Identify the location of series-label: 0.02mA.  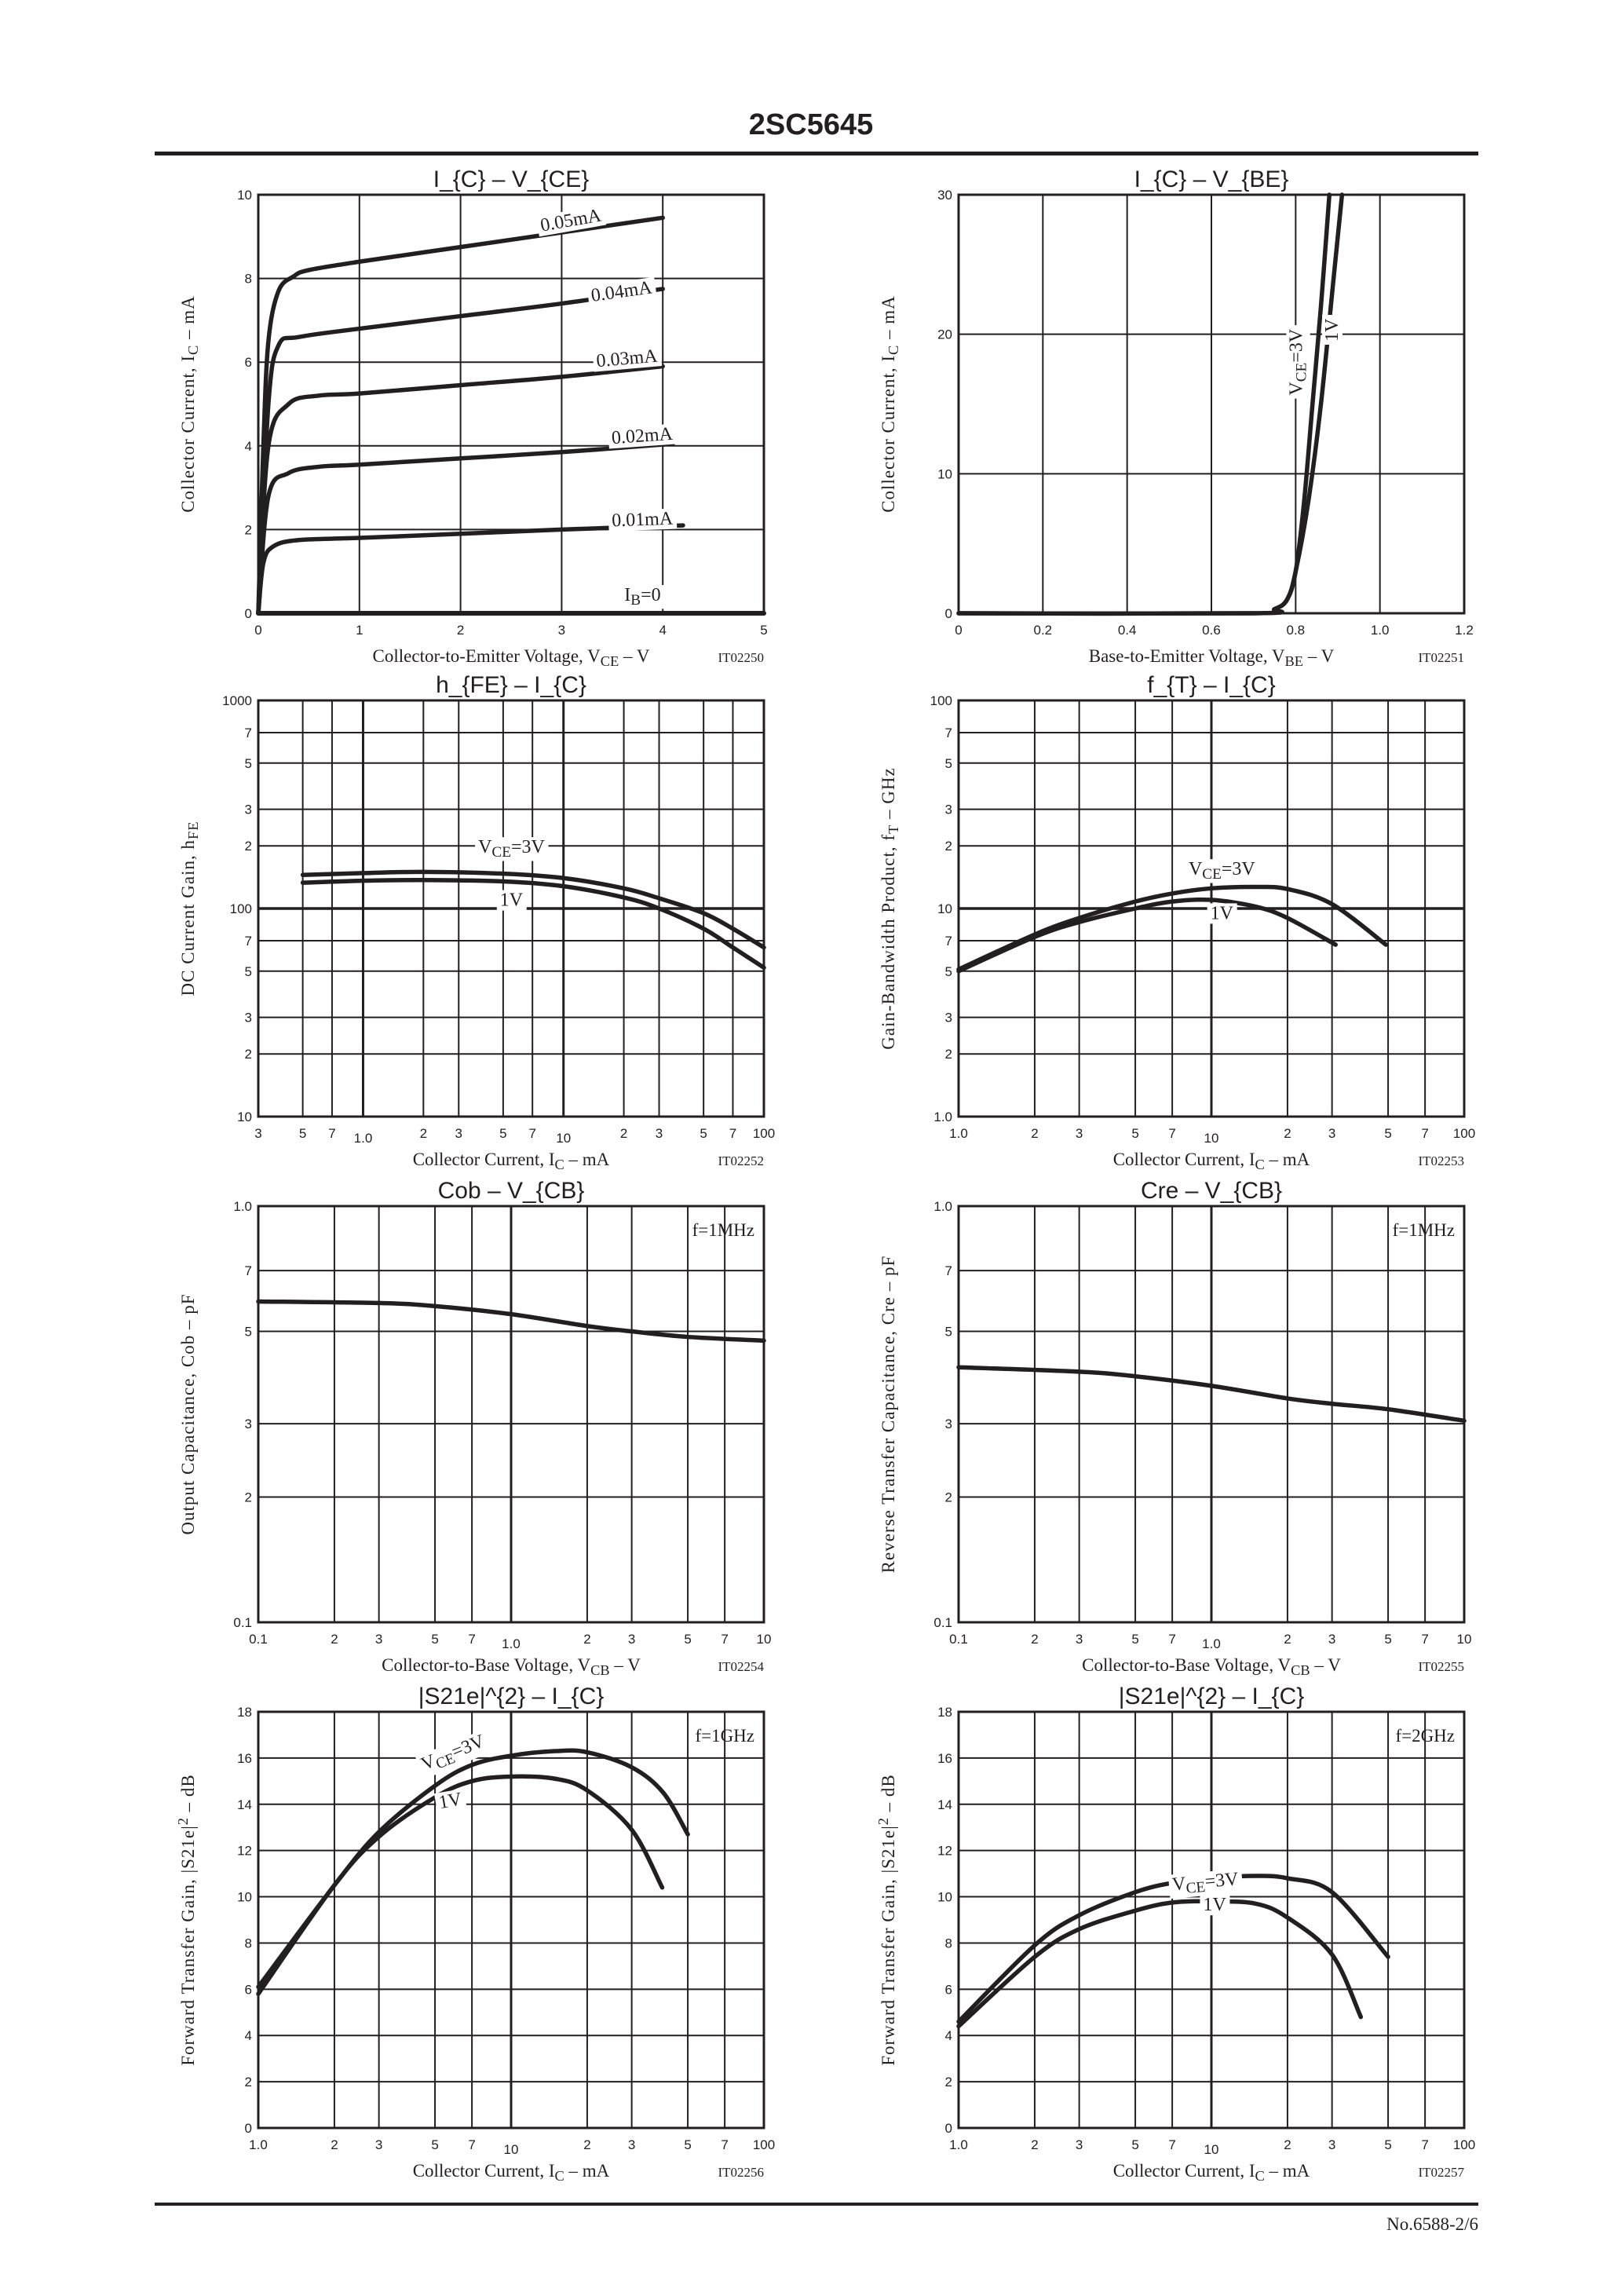
(642, 436).